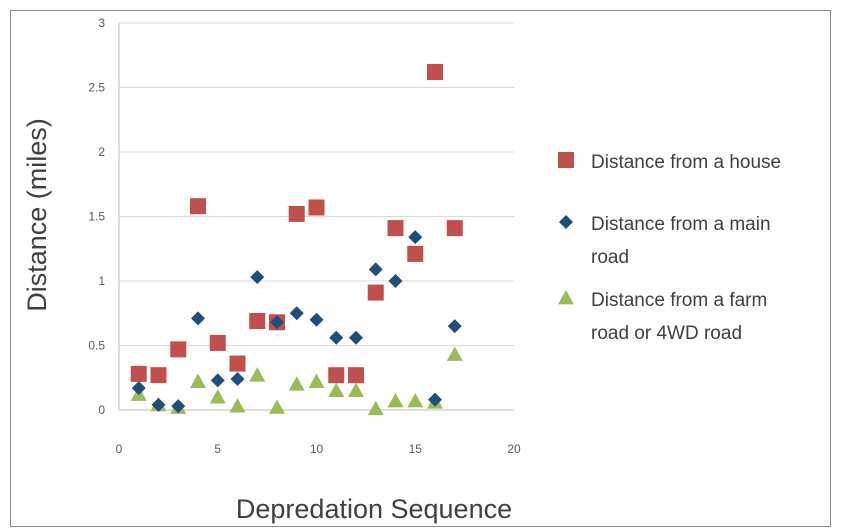 The width and height of the screenshot is (843, 529). Describe the element at coordinates (101, 410) in the screenshot. I see `y-tick-label: 0` at that location.